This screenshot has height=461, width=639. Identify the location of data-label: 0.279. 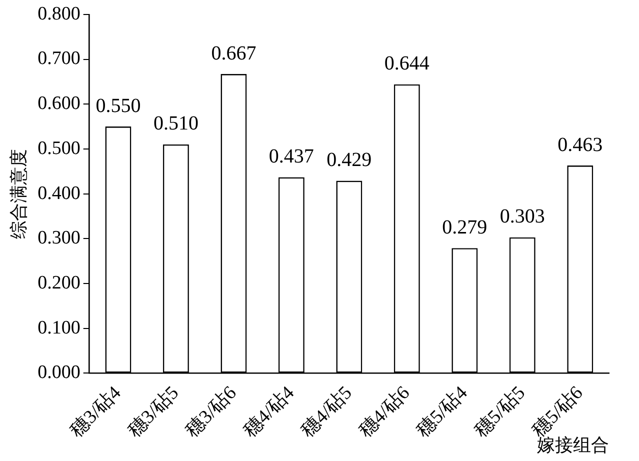
(465, 227).